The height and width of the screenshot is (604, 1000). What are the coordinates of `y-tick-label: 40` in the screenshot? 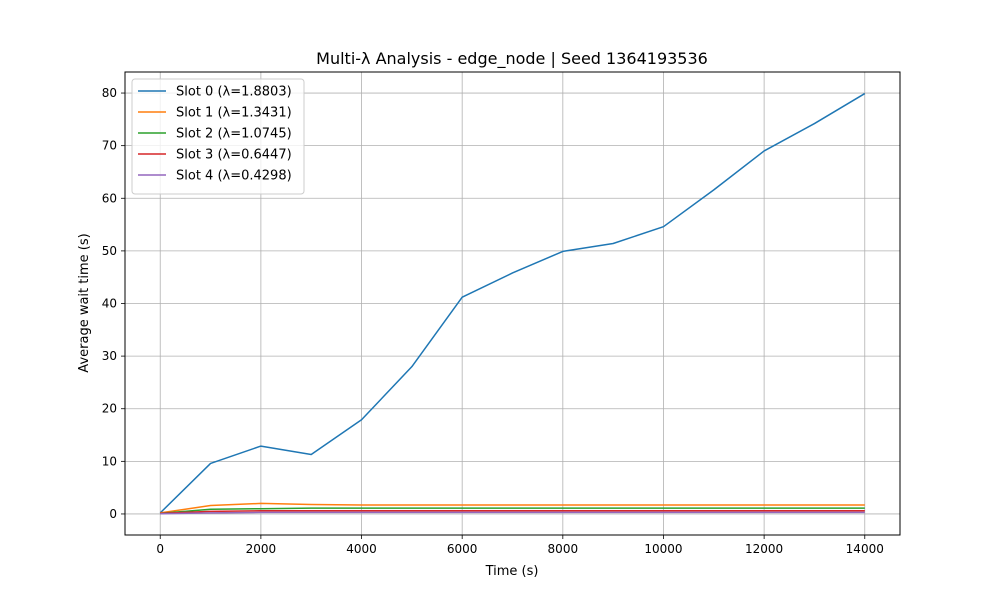 It's located at (109, 304).